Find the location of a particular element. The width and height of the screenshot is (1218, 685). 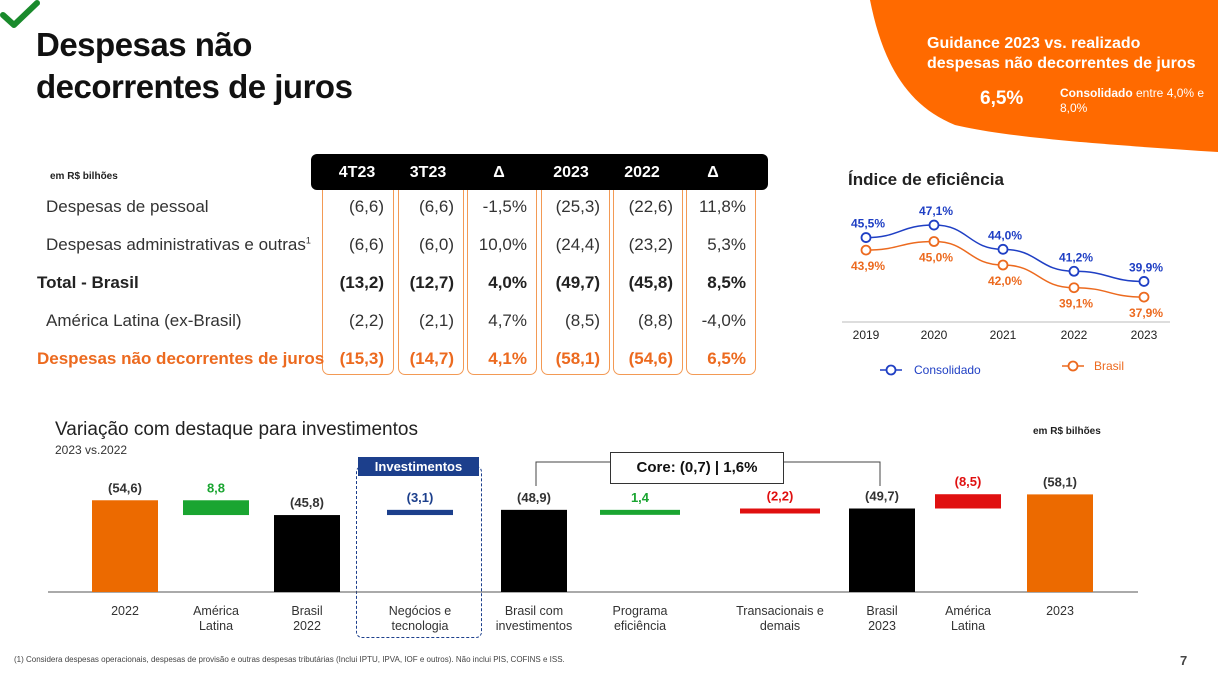

check-icon is located at coordinates (20, 14).